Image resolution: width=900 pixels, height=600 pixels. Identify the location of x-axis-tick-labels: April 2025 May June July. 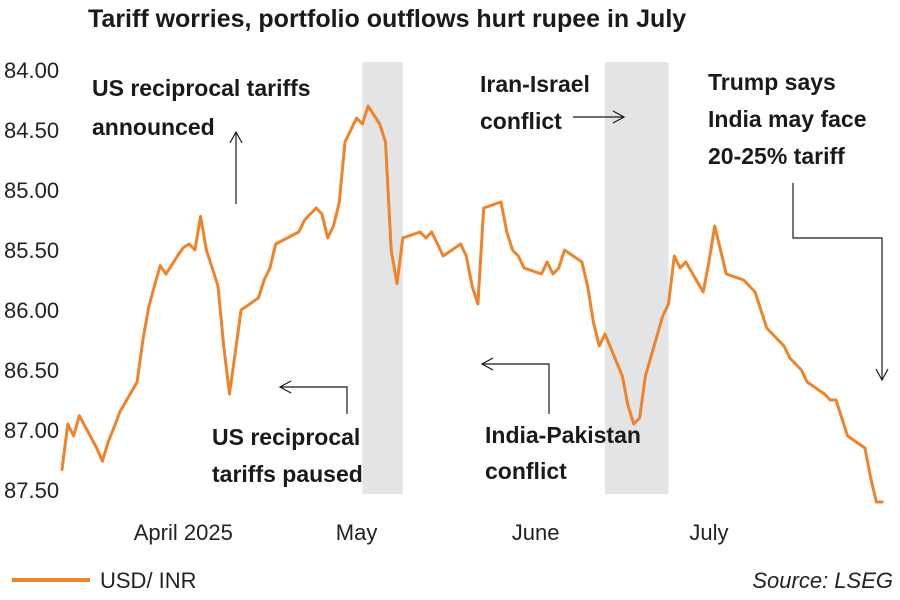
(431, 532).